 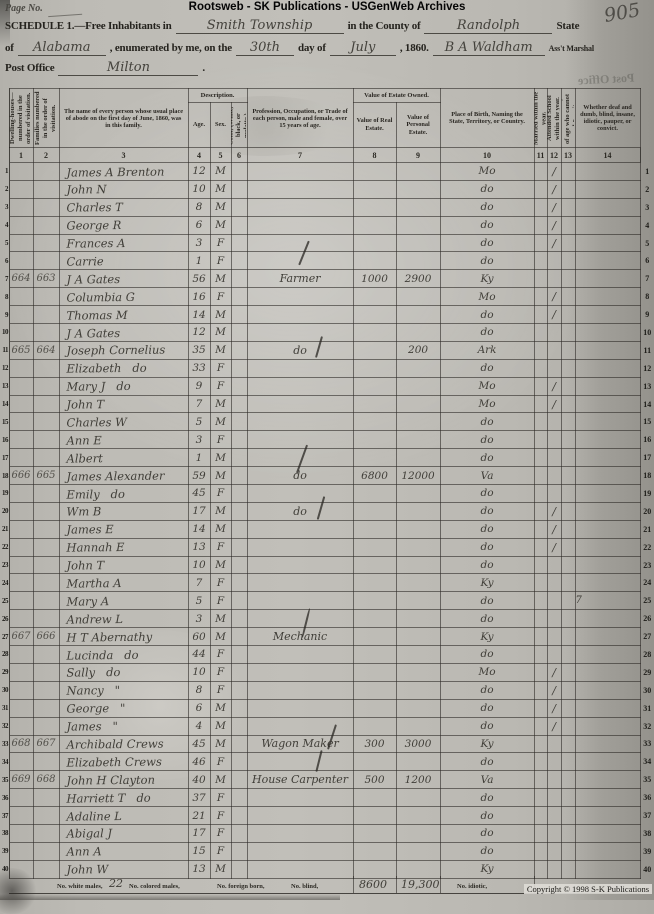 I want to click on col-header-married: Married within the year., so click(x=541, y=118).